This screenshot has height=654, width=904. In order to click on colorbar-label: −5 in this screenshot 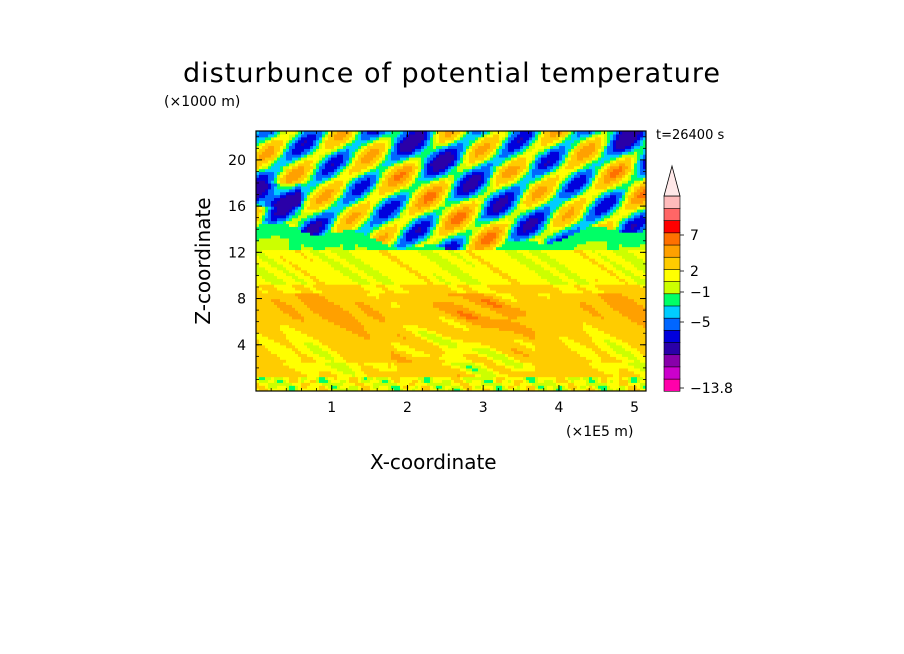, I will do `click(700, 323)`.